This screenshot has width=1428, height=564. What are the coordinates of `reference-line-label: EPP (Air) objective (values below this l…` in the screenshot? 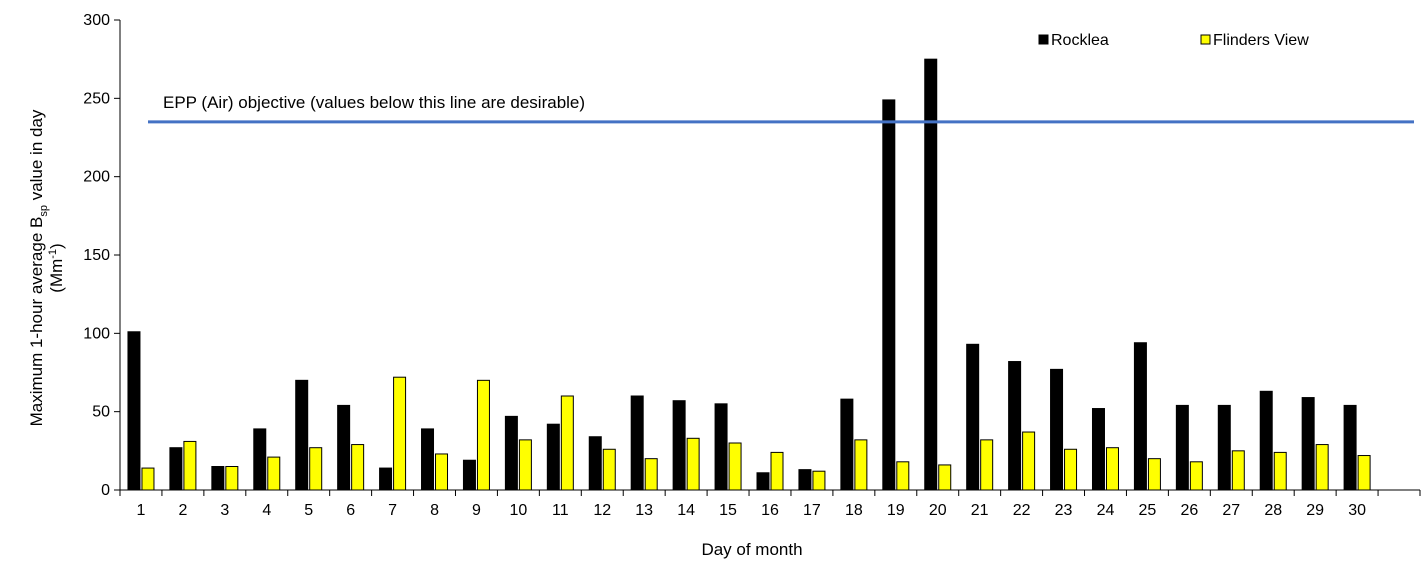 It's located at (374, 102).